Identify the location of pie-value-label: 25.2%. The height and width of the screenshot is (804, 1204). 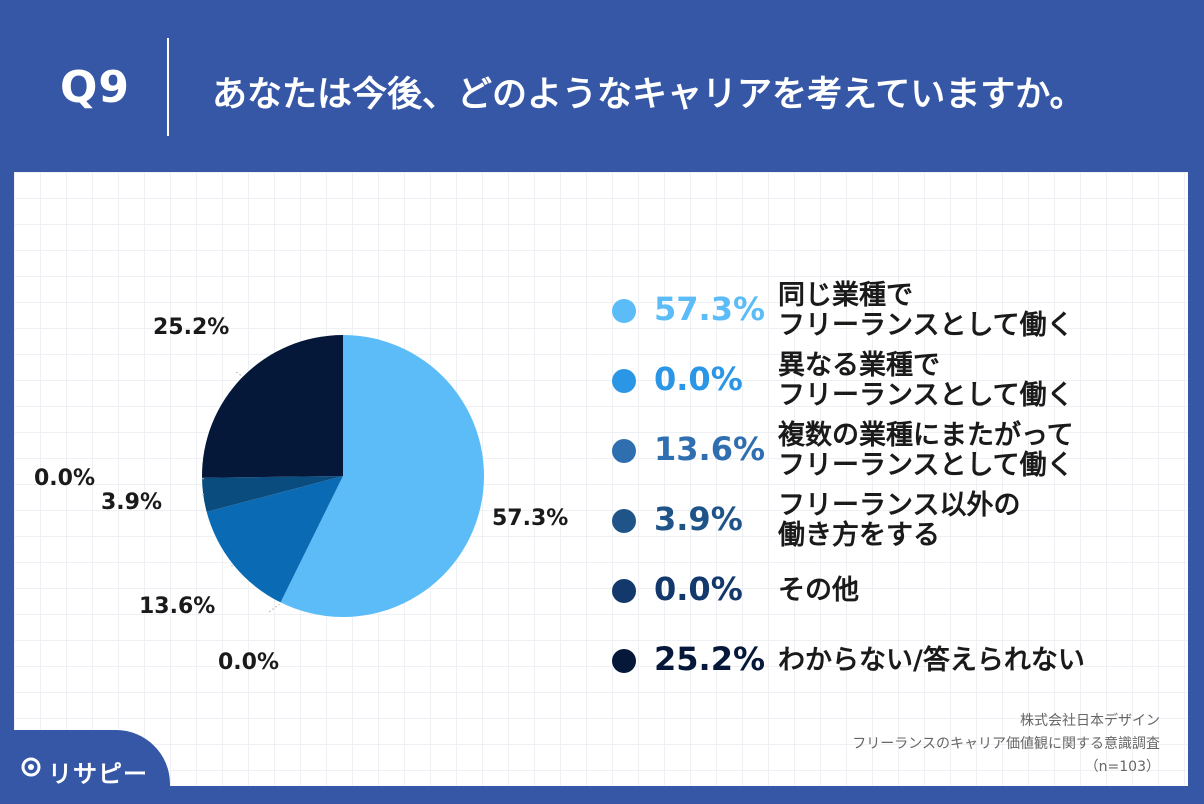
(191, 327).